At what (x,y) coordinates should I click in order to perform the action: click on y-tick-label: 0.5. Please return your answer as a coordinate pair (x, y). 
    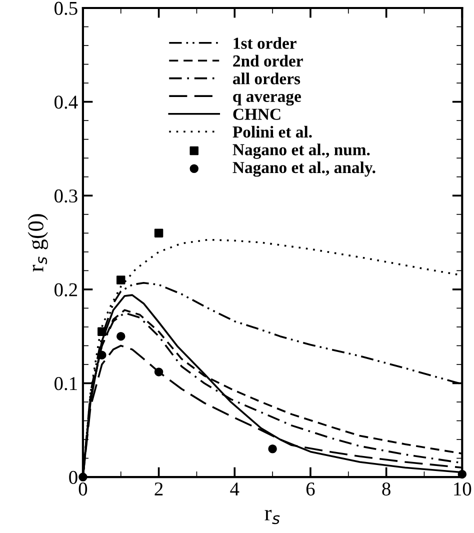
    Looking at the image, I should click on (66, 9).